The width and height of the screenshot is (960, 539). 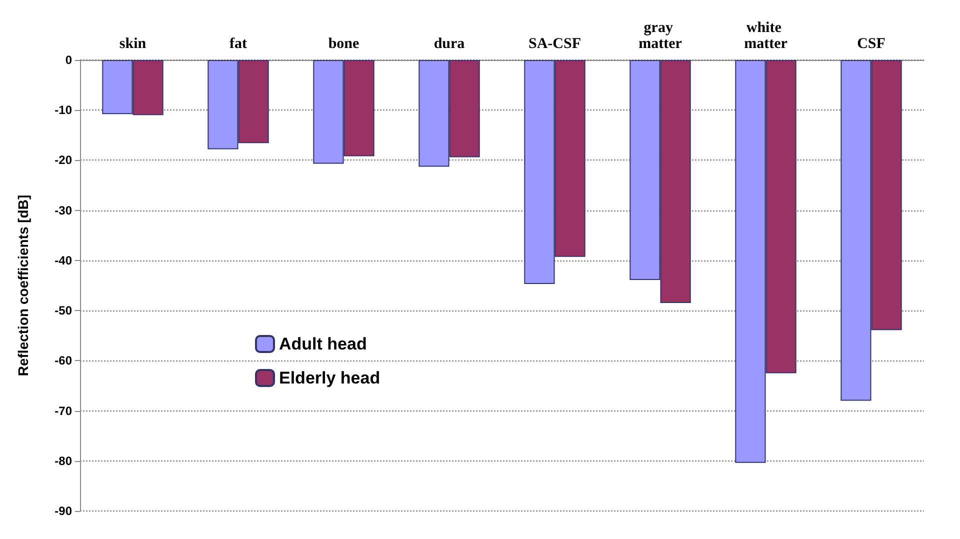 I want to click on y-tick-label: -40, so click(x=63, y=260).